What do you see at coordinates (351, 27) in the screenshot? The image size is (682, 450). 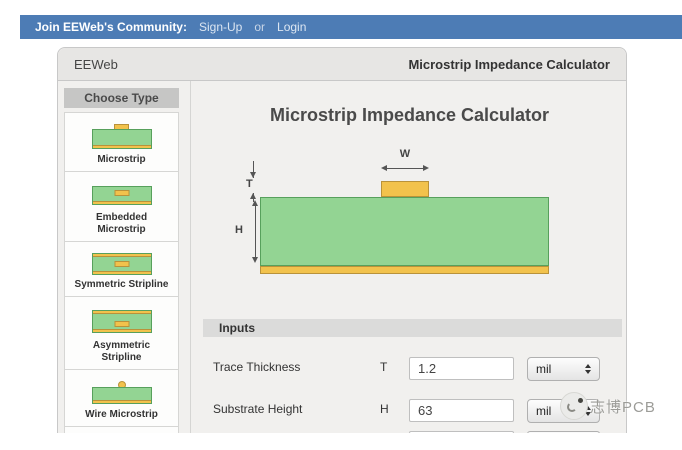 I see `community-topbar: Join EEWeb's Community: Sign-Up or Login` at bounding box center [351, 27].